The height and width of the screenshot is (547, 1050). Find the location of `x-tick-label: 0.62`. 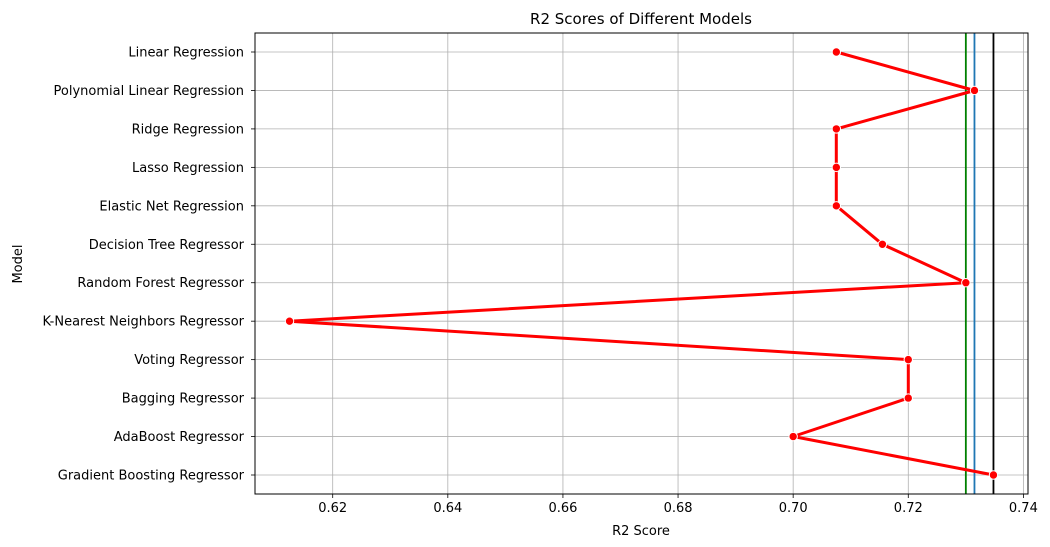

x-tick-label: 0.62 is located at coordinates (332, 508).